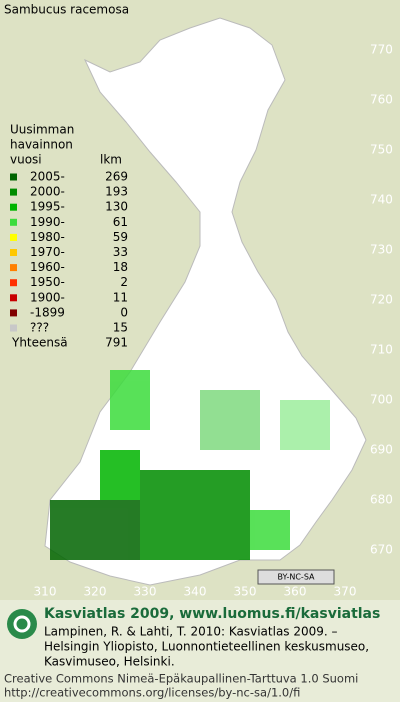  I want to click on legend-label: 2000-, so click(47, 192).